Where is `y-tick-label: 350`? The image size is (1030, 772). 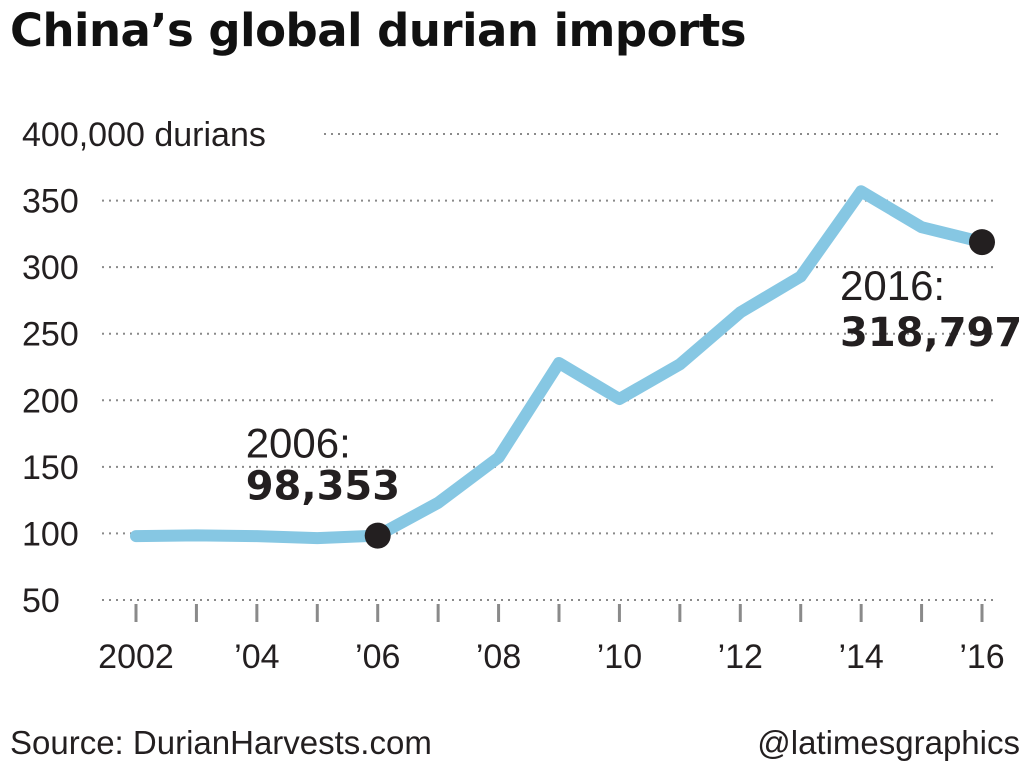
y-tick-label: 350 is located at coordinates (50, 202).